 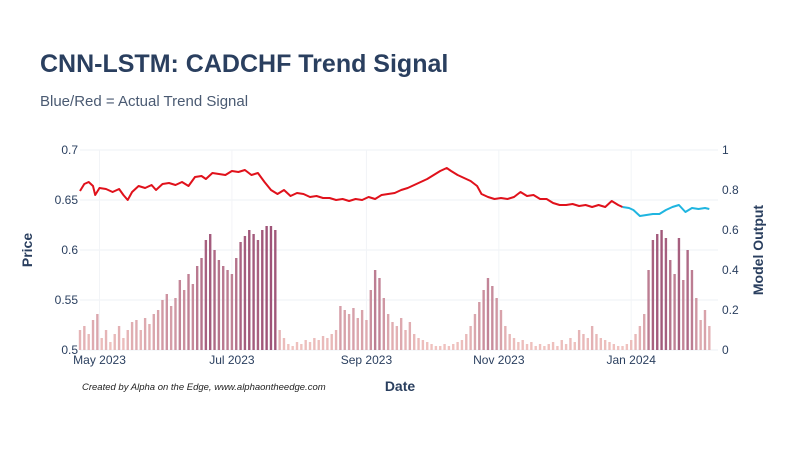 I want to click on x-tick-label: May 2023, so click(x=99, y=360).